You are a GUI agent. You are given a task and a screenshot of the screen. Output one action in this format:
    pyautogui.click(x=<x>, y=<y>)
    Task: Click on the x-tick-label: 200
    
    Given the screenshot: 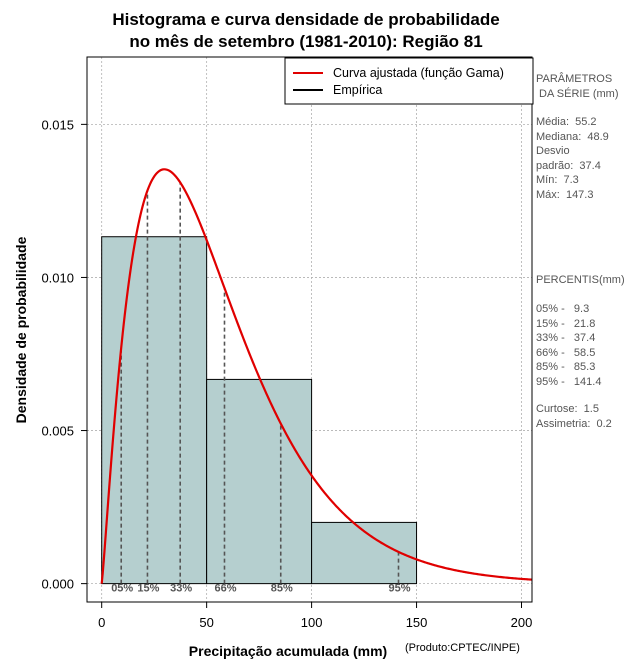 What is the action you would take?
    pyautogui.click(x=522, y=622)
    